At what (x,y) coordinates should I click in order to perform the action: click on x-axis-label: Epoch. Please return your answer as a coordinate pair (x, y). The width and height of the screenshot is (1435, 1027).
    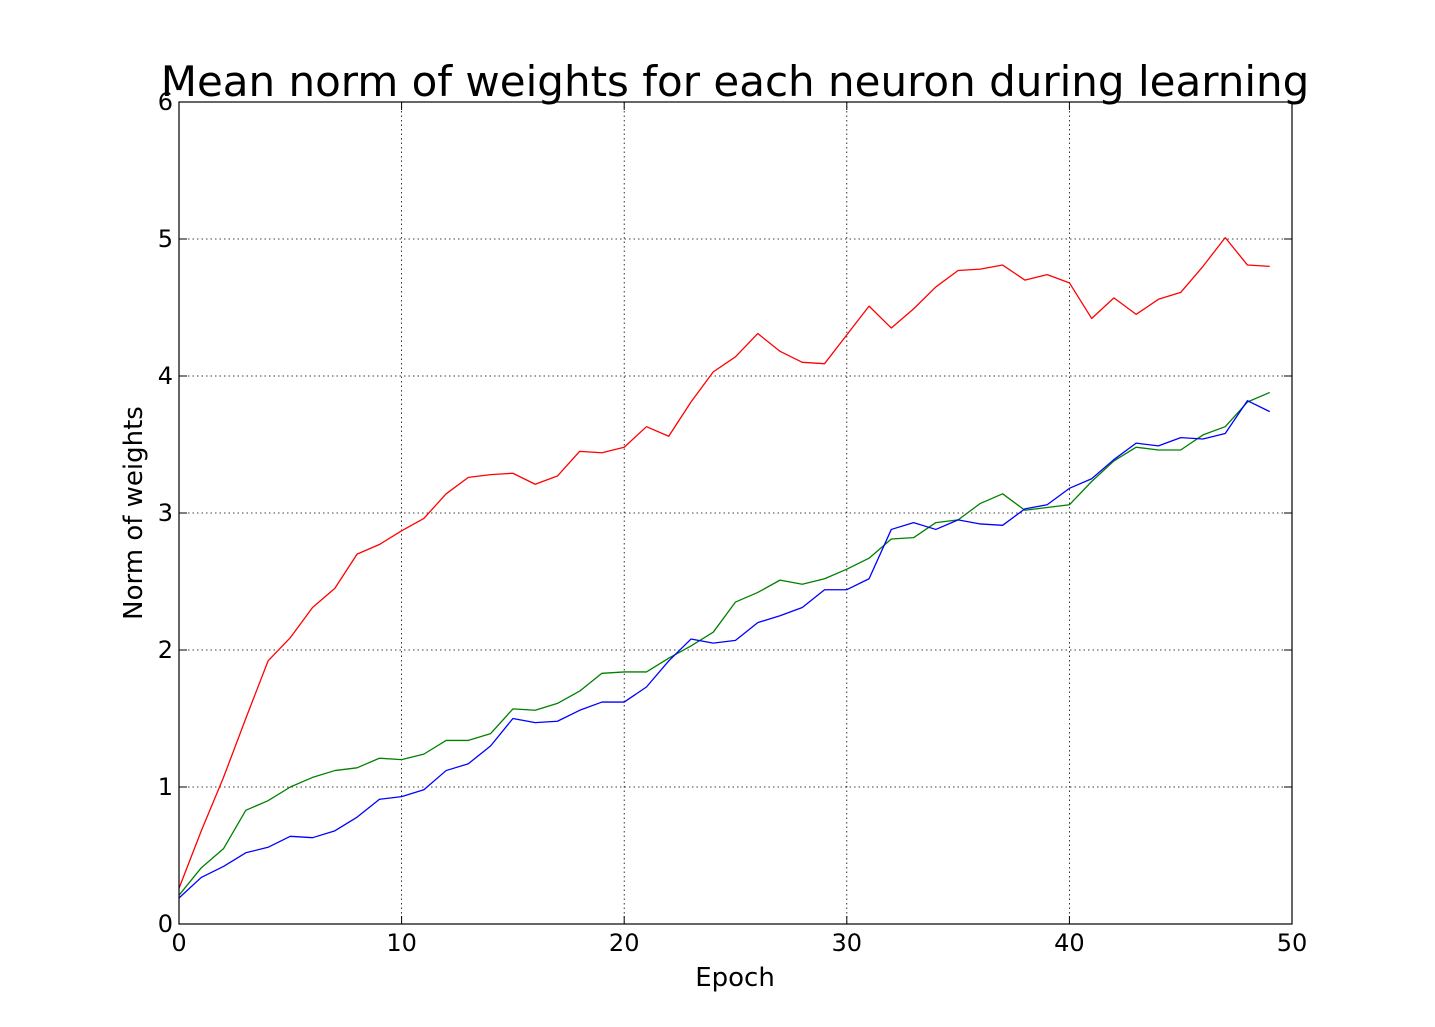
    Looking at the image, I should click on (735, 978).